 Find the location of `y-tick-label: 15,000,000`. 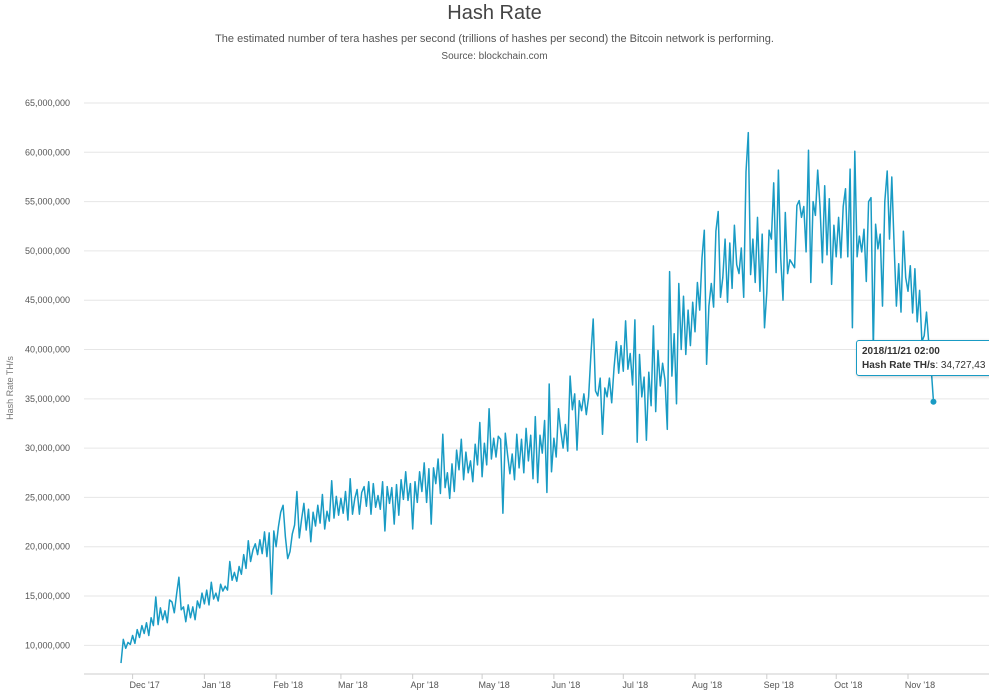

y-tick-label: 15,000,000 is located at coordinates (47, 596).